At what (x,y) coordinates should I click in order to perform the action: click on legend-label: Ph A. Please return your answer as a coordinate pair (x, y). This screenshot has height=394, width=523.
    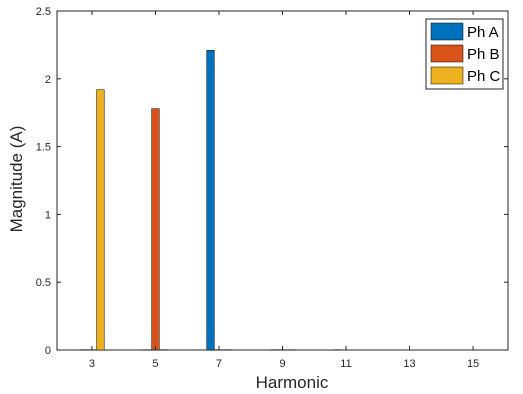
    Looking at the image, I should click on (483, 32).